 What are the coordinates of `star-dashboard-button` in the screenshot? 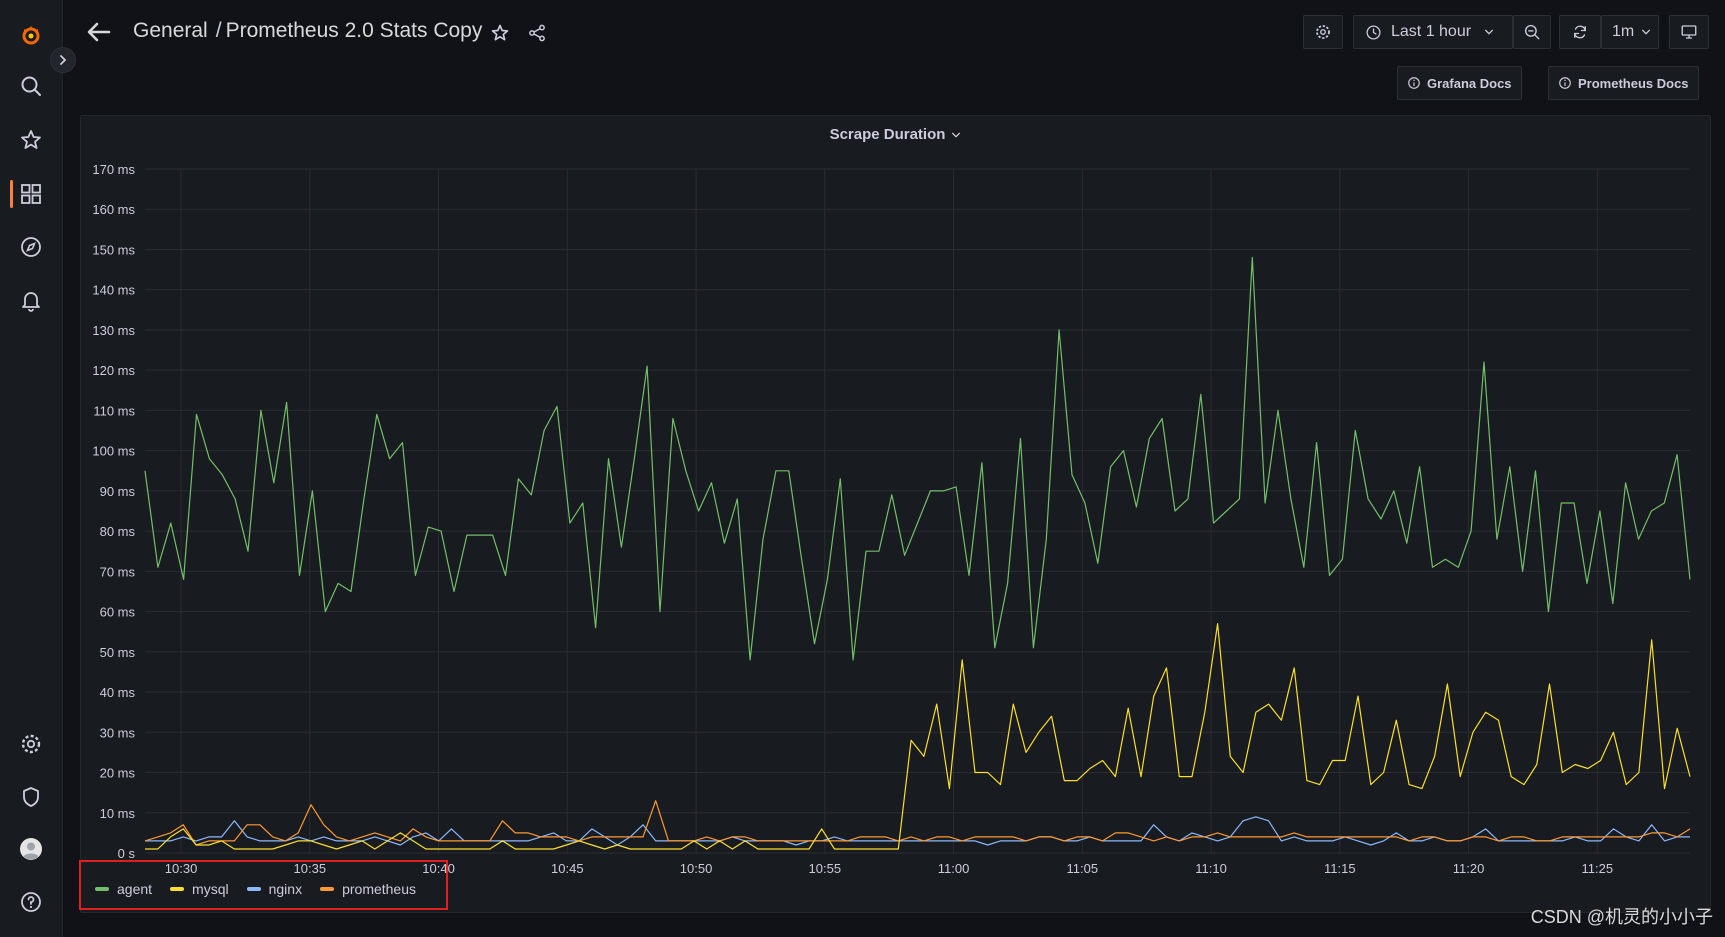 It's located at (500, 33).